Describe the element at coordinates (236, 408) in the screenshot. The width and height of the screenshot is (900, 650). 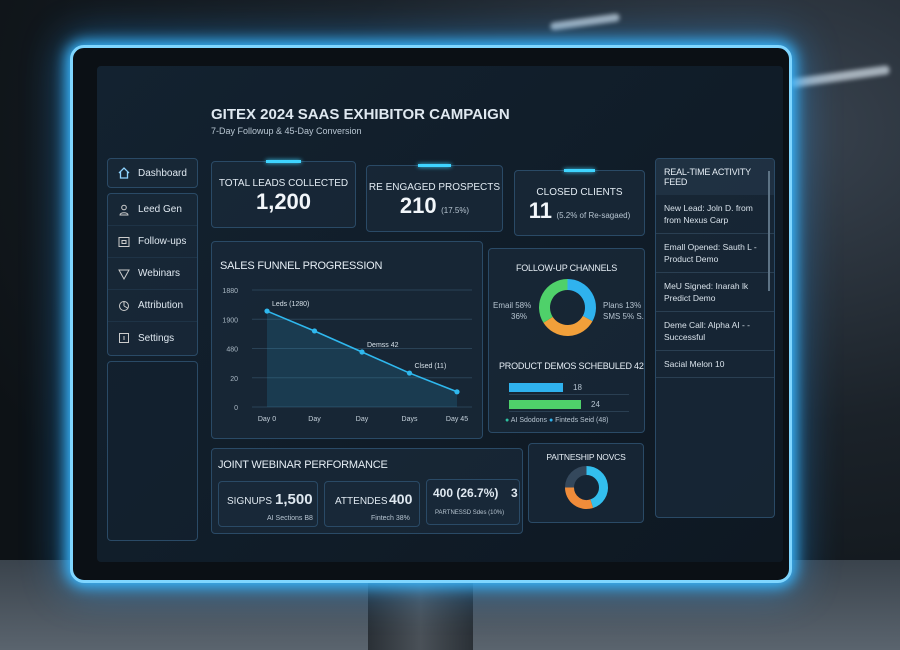
I see `y-tick-label: 0` at that location.